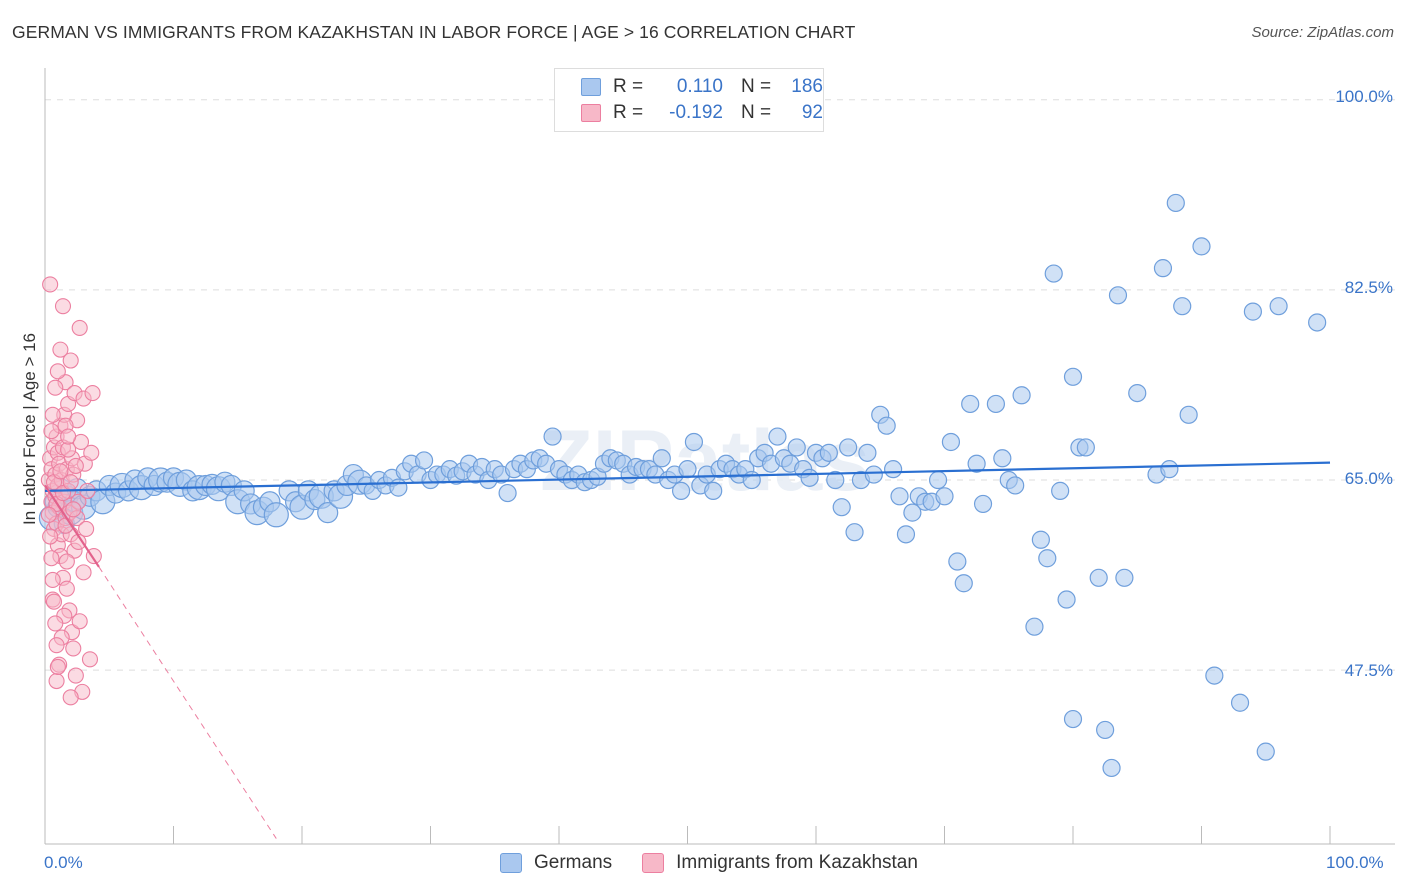 The height and width of the screenshot is (892, 1406). What do you see at coordinates (187, 702) in the screenshot?
I see `kazakh-trend-extension` at bounding box center [187, 702].